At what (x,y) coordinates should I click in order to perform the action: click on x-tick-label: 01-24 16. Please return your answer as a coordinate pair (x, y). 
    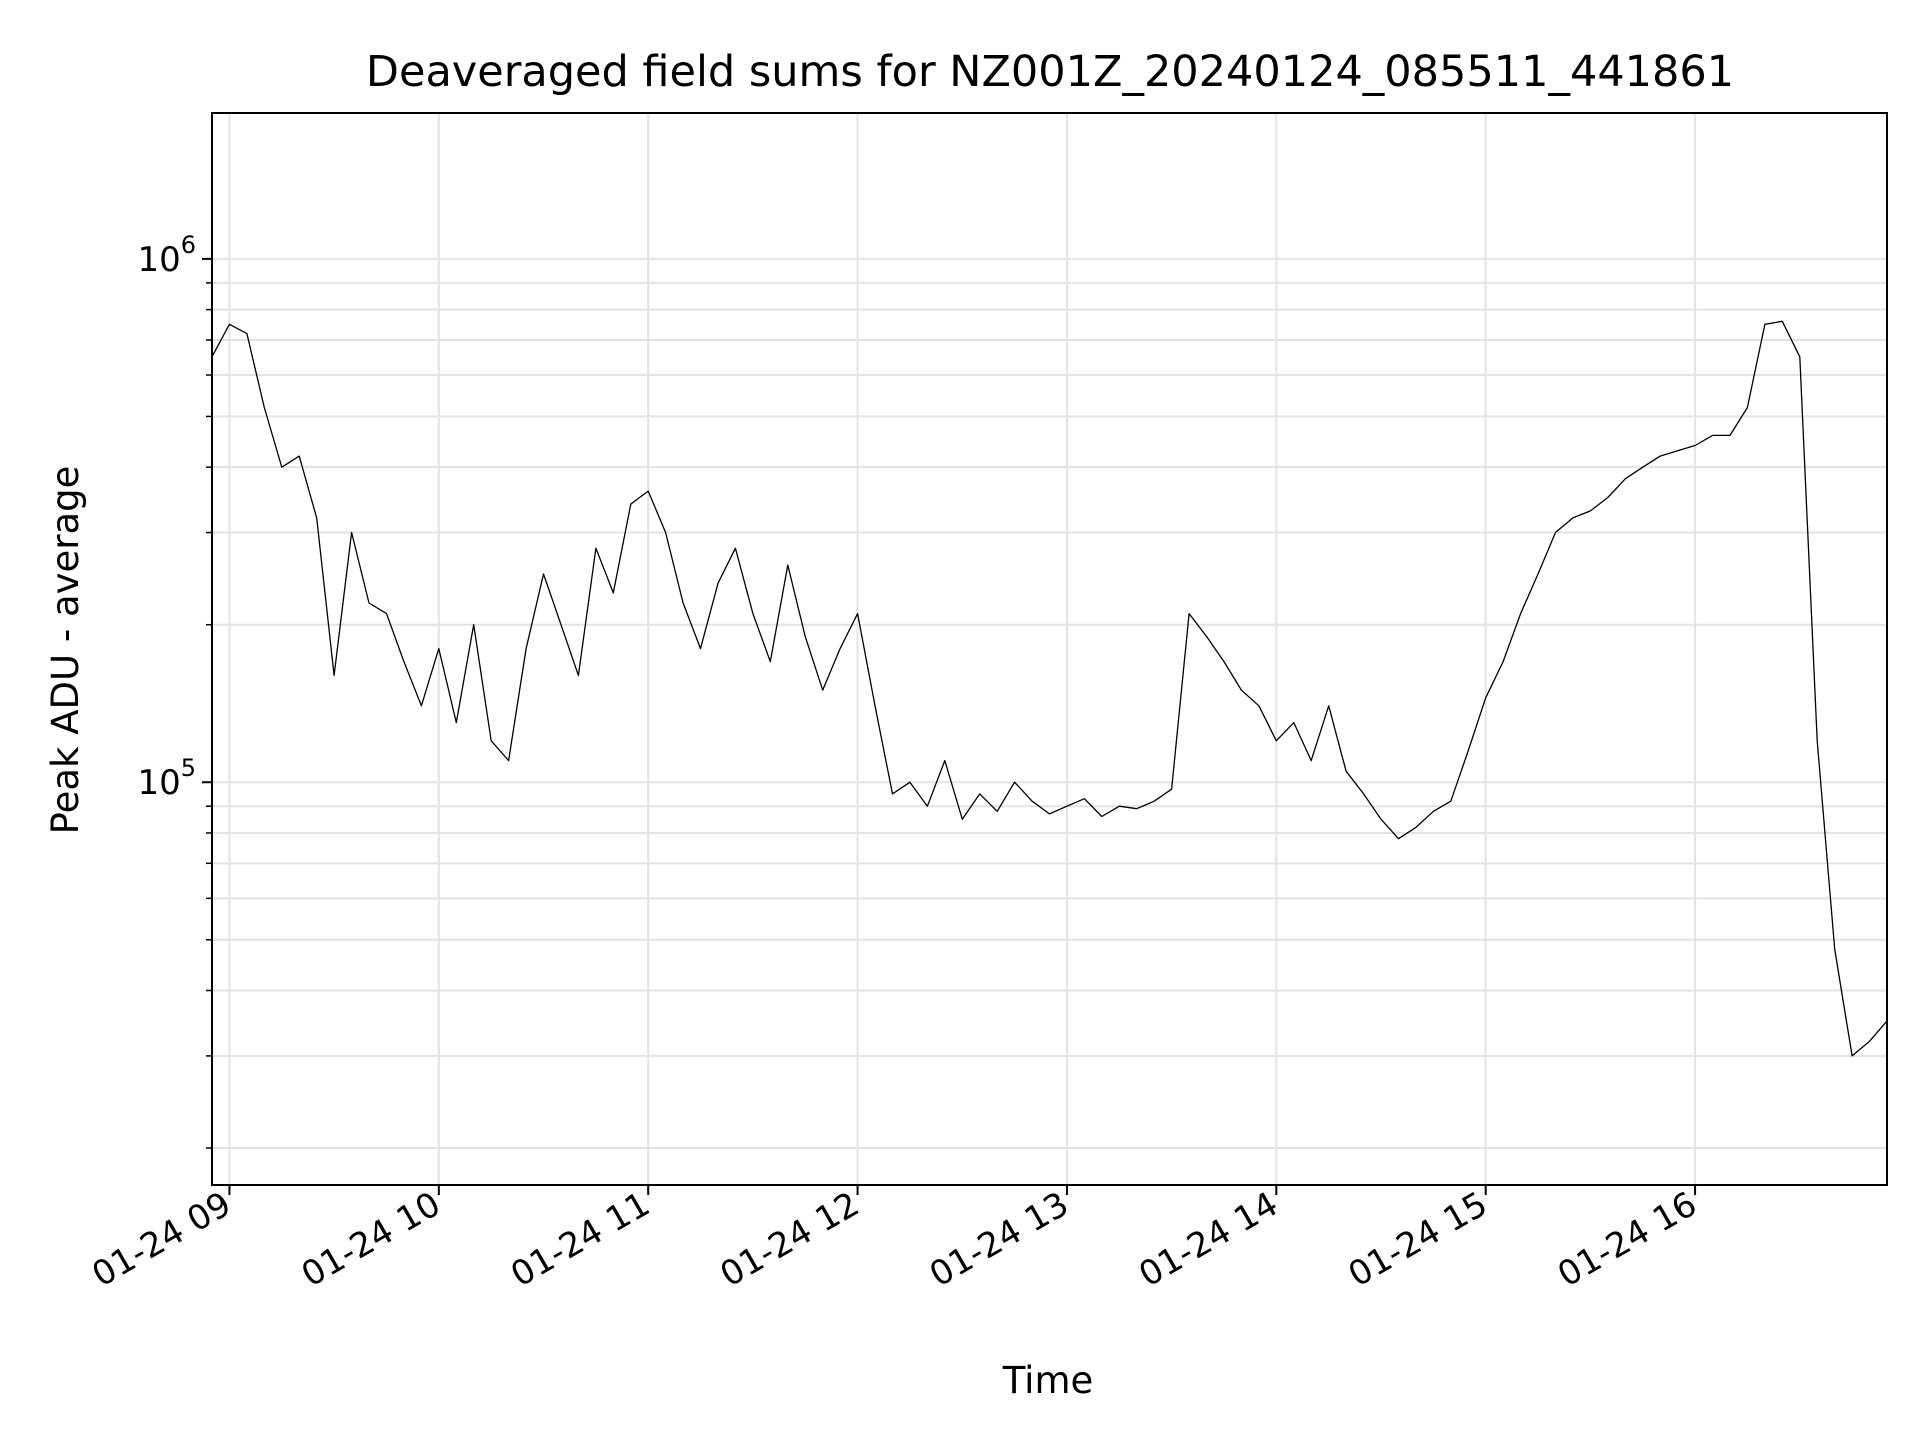
    Looking at the image, I should click on (1627, 1239).